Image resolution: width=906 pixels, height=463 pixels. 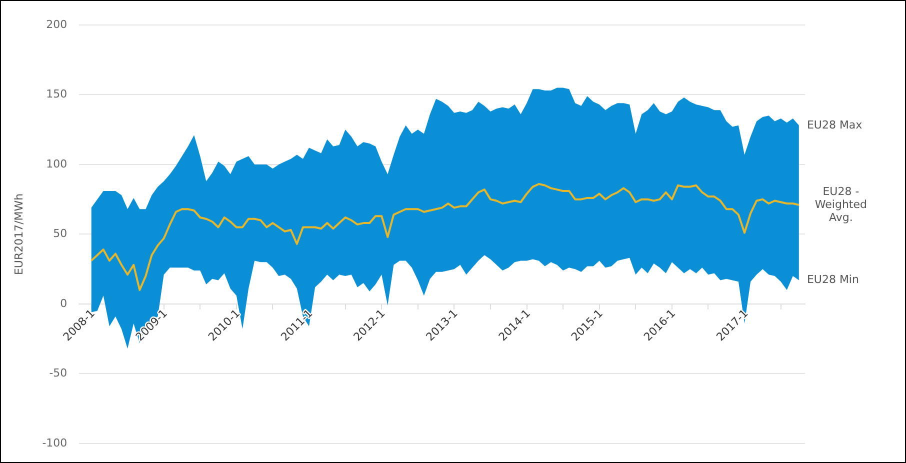 I want to click on y-tick-label: 100, so click(x=57, y=163).